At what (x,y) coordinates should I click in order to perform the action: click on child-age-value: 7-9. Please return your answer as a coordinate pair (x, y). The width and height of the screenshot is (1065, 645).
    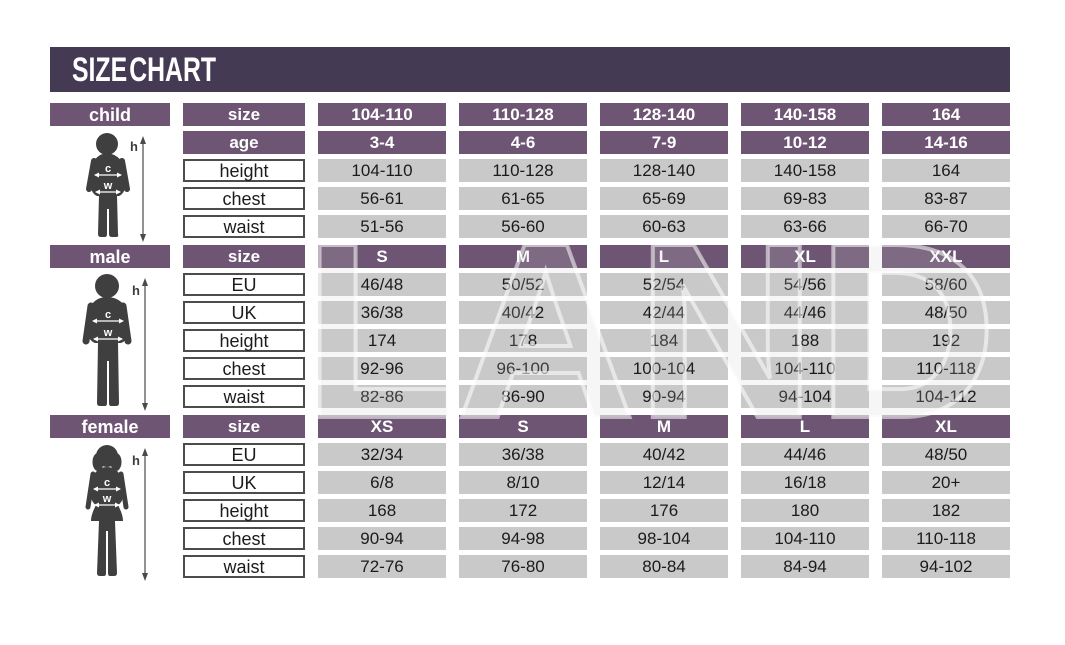
    Looking at the image, I should click on (664, 142).